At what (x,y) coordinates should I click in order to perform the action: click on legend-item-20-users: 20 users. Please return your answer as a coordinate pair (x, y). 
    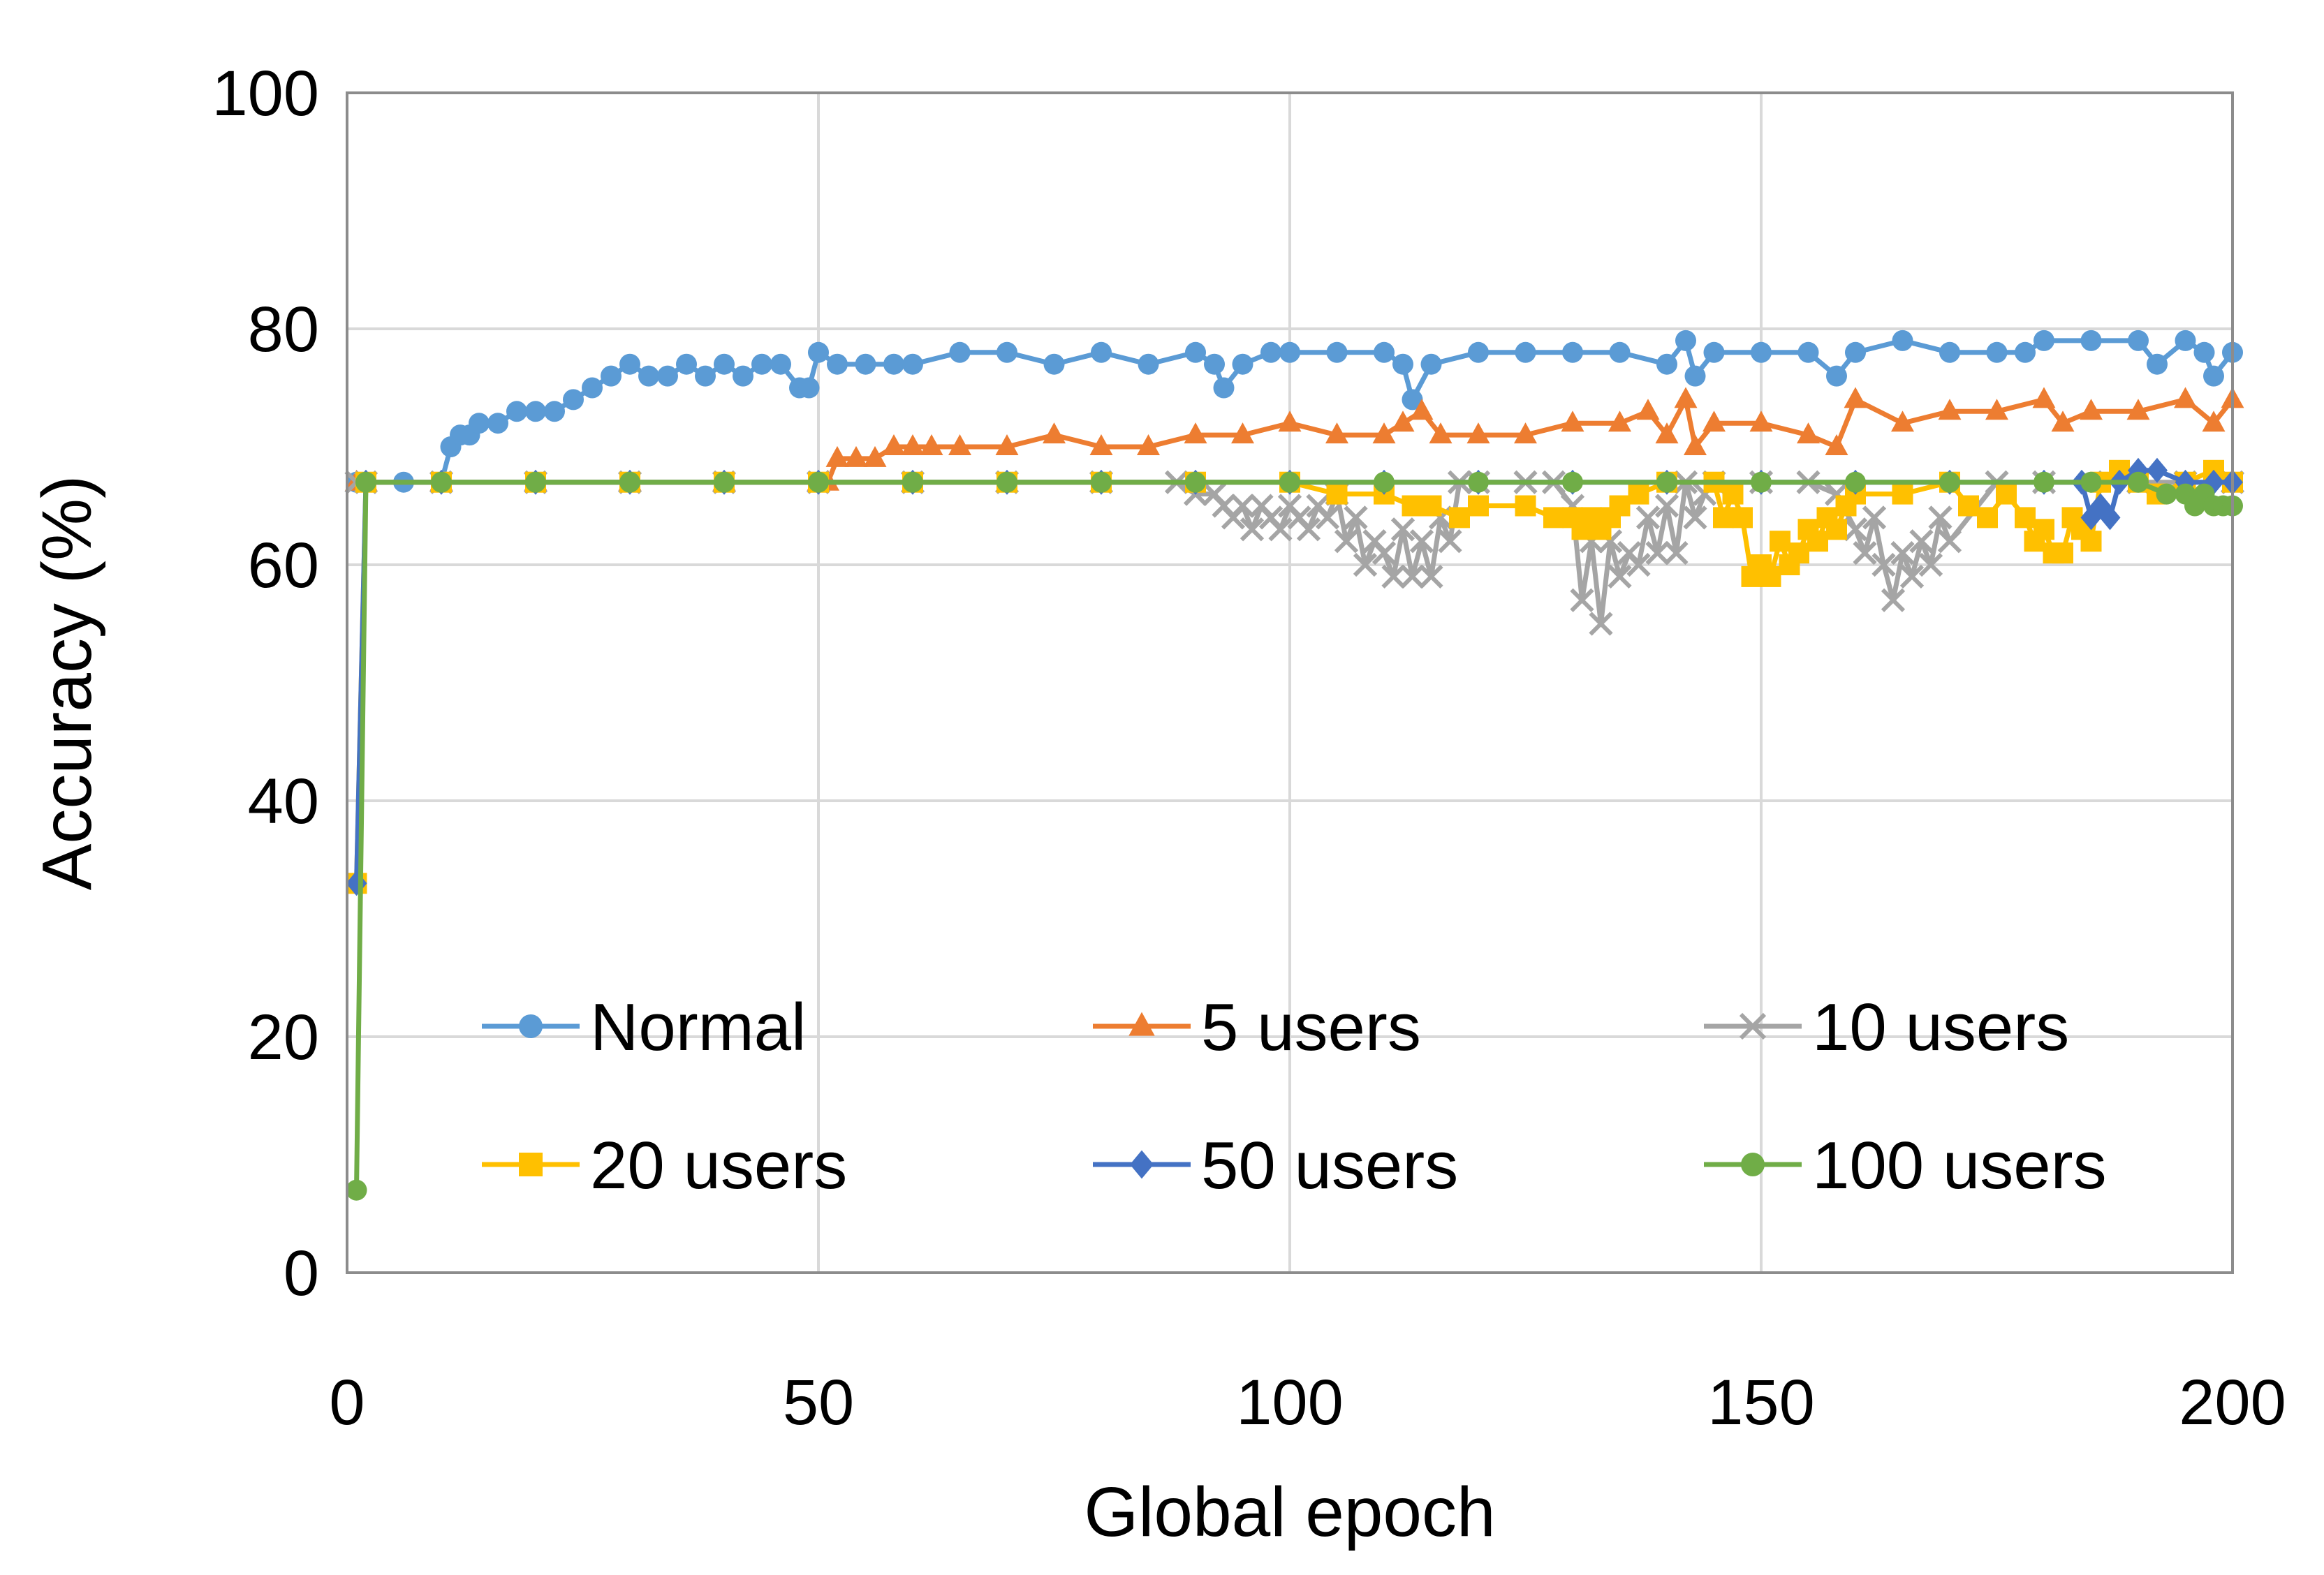
    Looking at the image, I should click on (664, 1165).